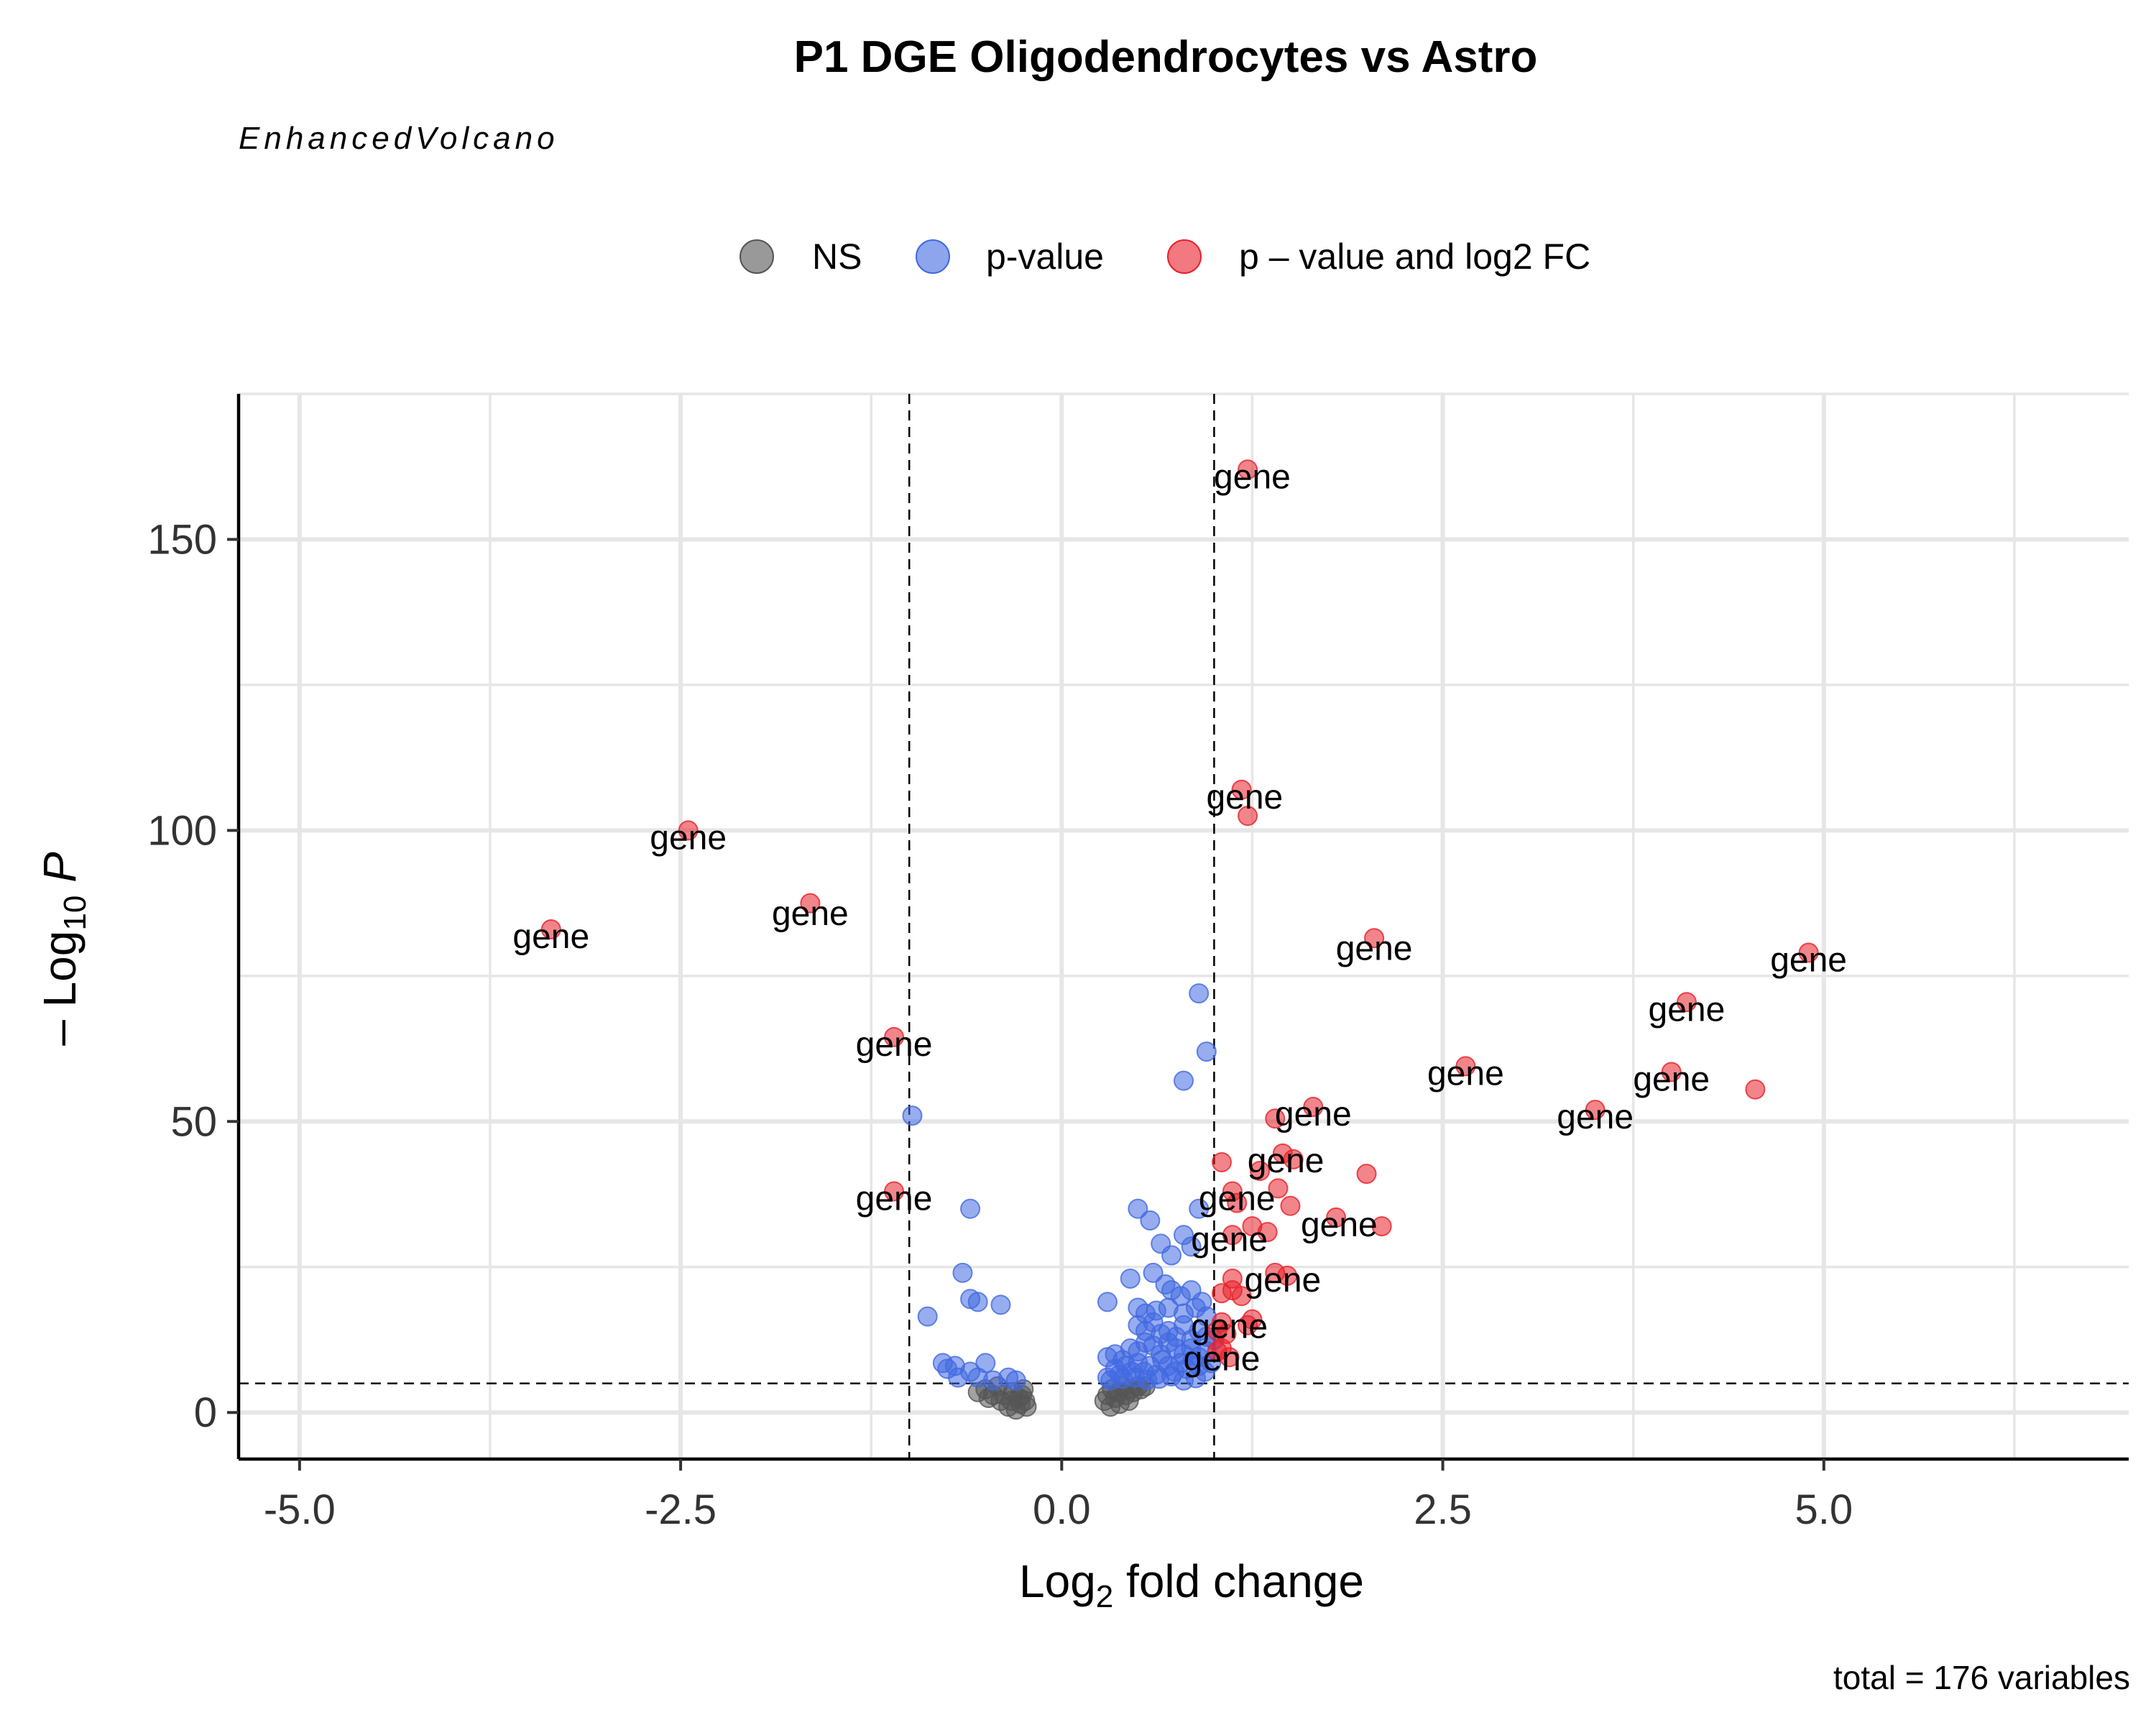  What do you see at coordinates (64, 949) in the screenshot?
I see `y-axis-label: – Log10 P` at bounding box center [64, 949].